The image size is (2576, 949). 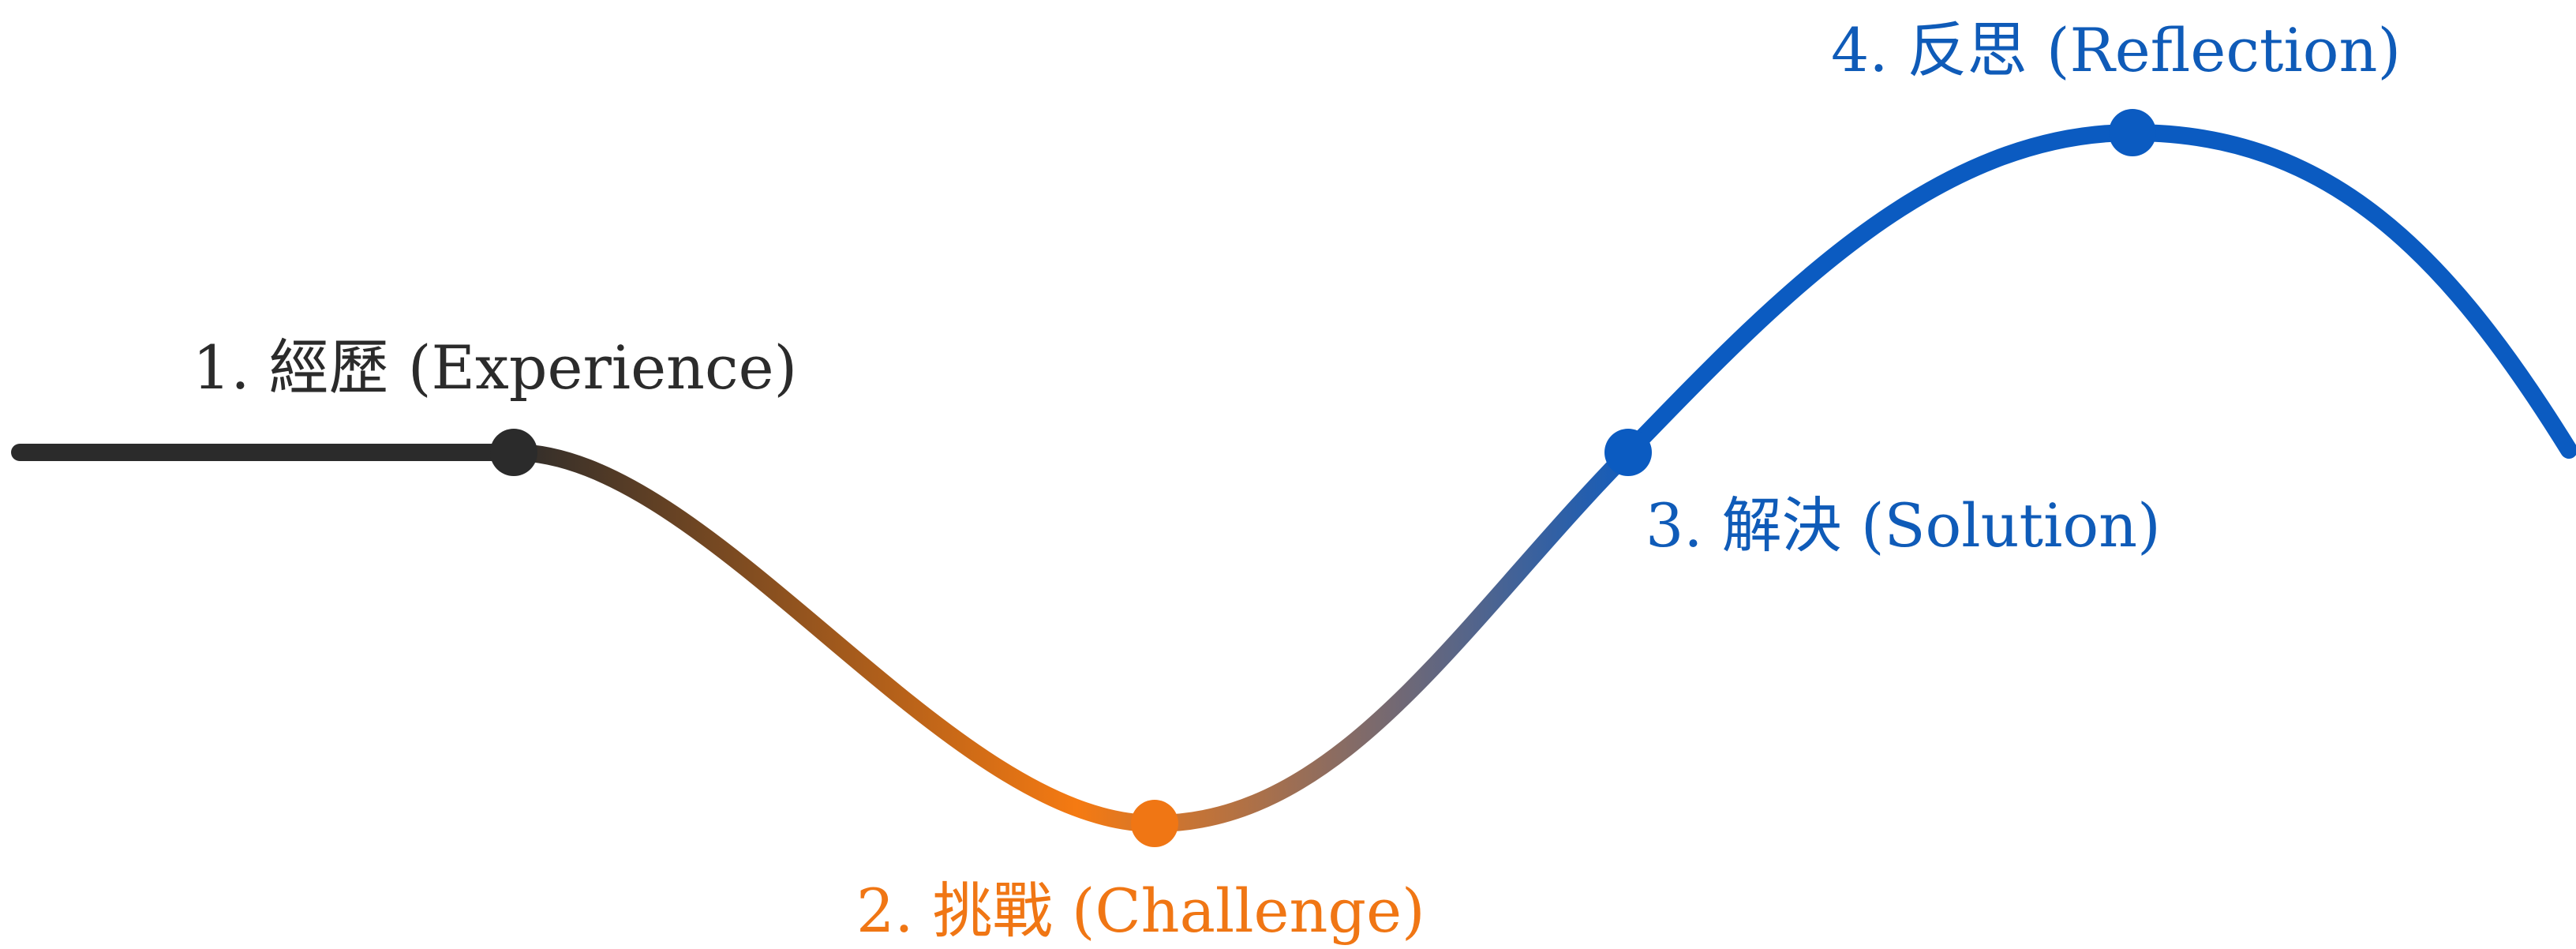 I want to click on stage-3-label: 3. 解決 (Solution), so click(x=1903, y=525).